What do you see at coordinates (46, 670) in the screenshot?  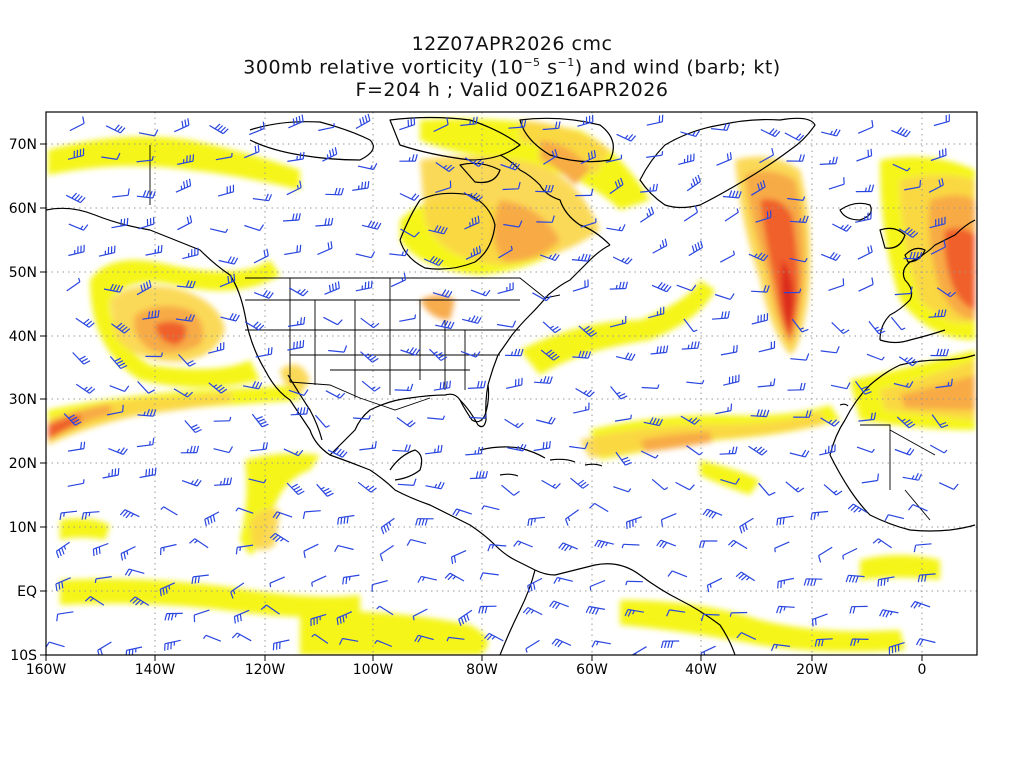 I see `lon-label-160w: 160W` at bounding box center [46, 670].